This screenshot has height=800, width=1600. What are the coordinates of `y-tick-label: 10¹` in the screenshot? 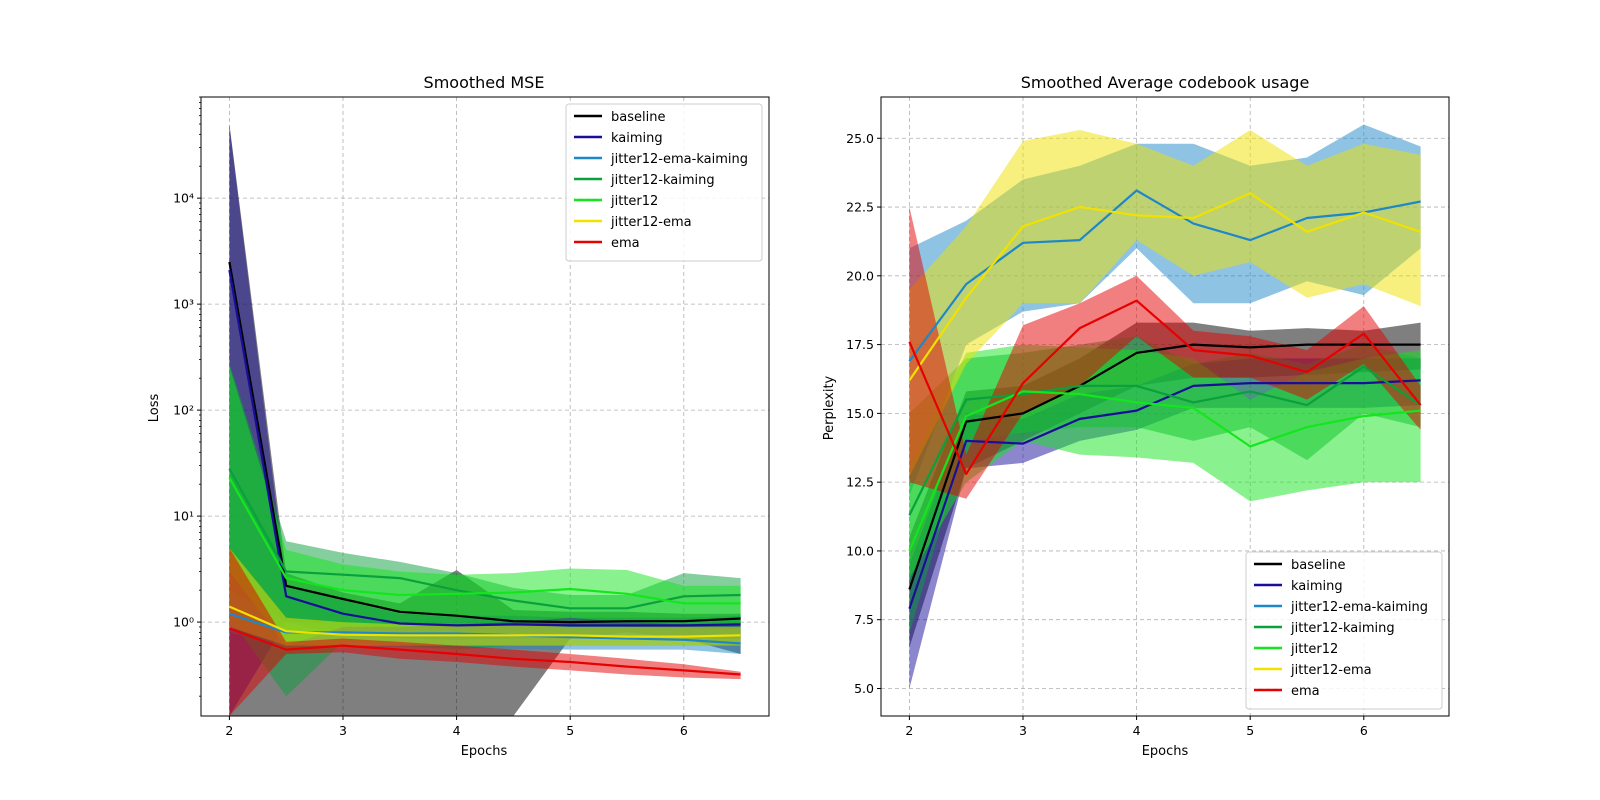 It's located at (183, 516).